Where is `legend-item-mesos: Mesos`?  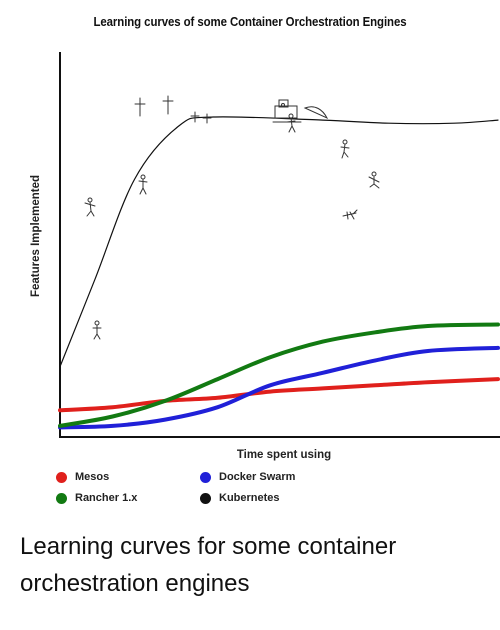
legend-item-mesos: Mesos is located at coordinates (82, 477).